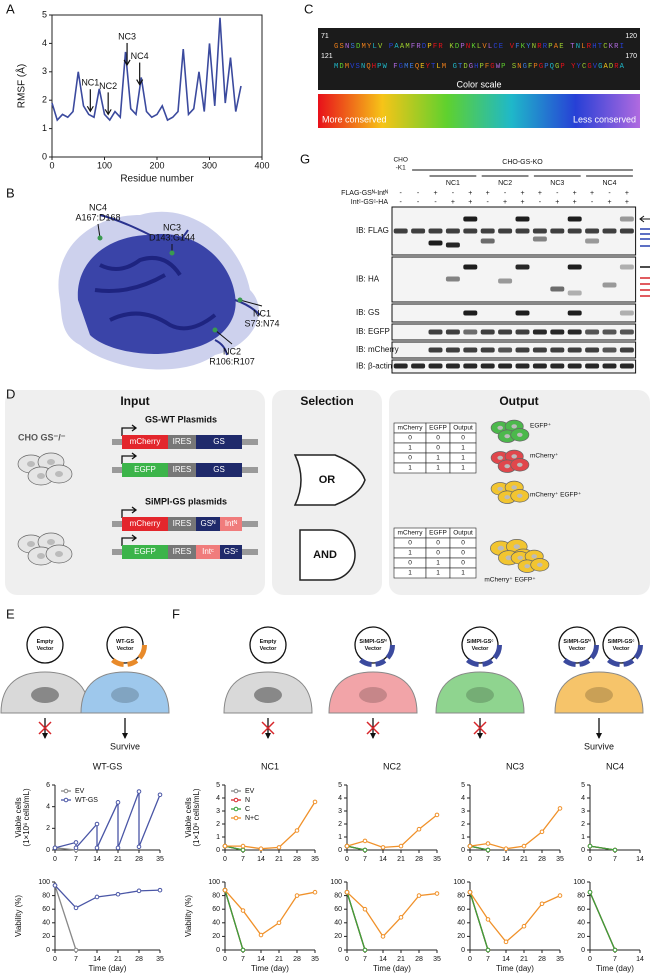  Describe the element at coordinates (108, 86) in the screenshot. I see `annotation: NC2` at that location.